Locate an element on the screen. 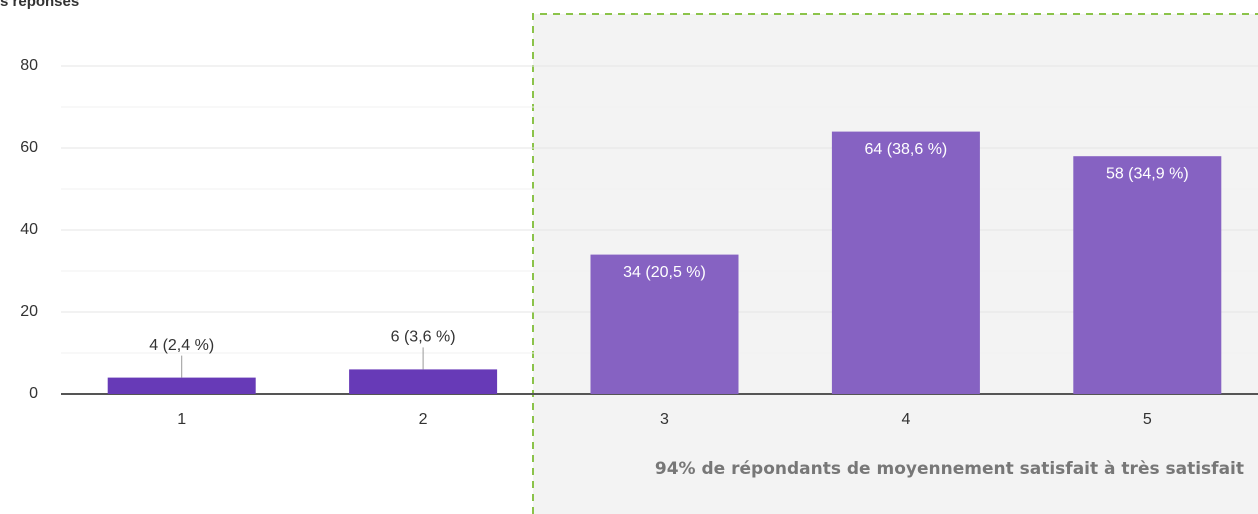 This screenshot has height=514, width=1258. y-tick-label: 40 is located at coordinates (29, 229).